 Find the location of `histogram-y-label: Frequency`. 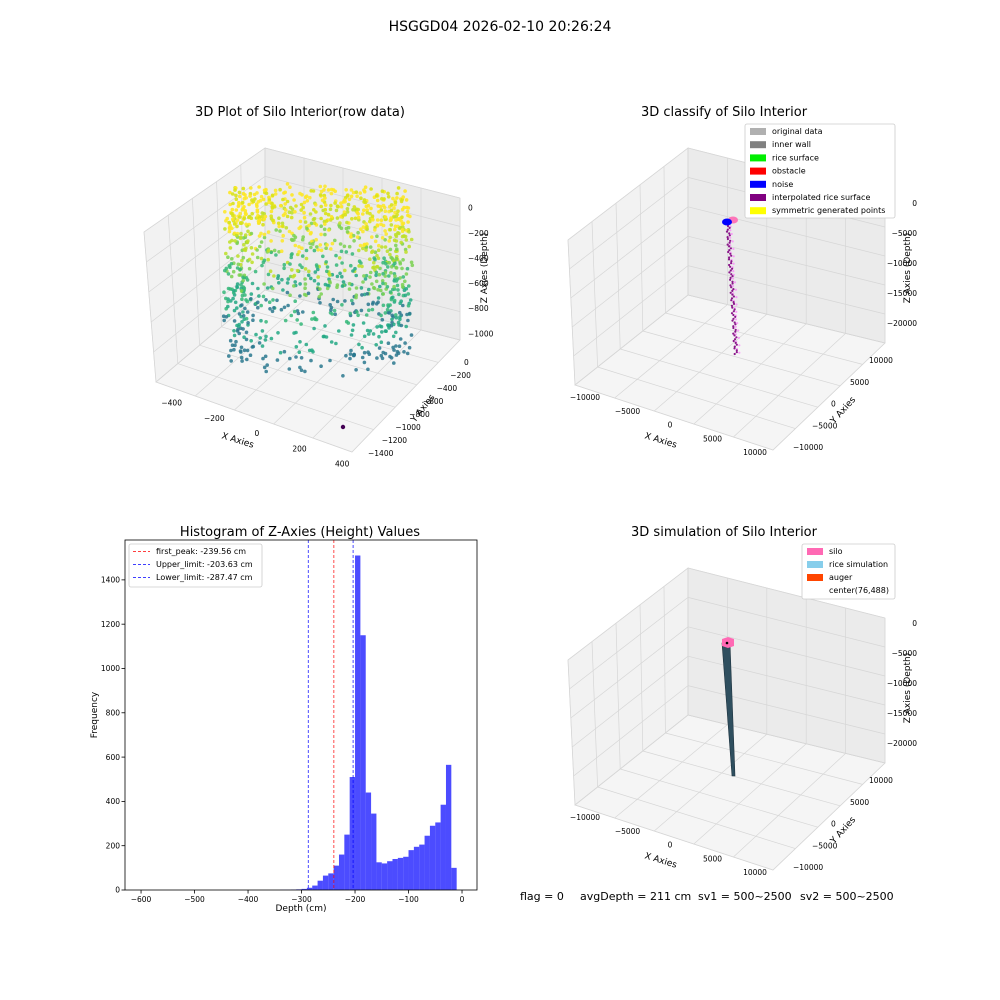

histogram-y-label: Frequency is located at coordinates (95, 714).